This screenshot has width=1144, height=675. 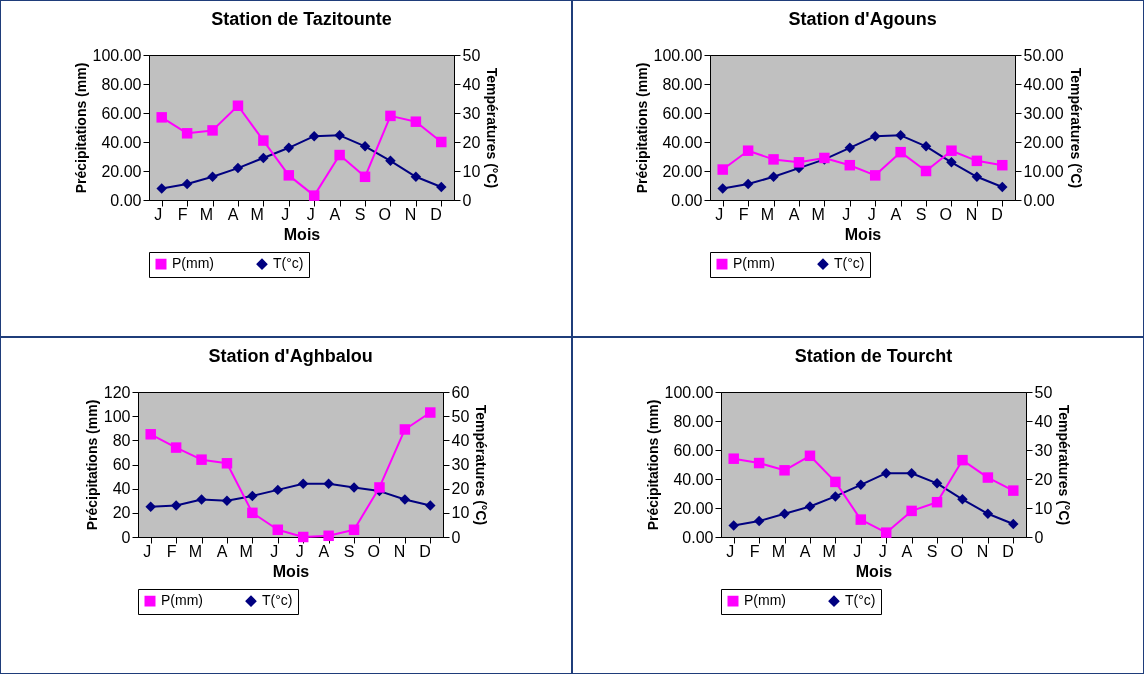 What do you see at coordinates (1043, 113) in the screenshot?
I see `y2-tick-label: 30.00` at bounding box center [1043, 113].